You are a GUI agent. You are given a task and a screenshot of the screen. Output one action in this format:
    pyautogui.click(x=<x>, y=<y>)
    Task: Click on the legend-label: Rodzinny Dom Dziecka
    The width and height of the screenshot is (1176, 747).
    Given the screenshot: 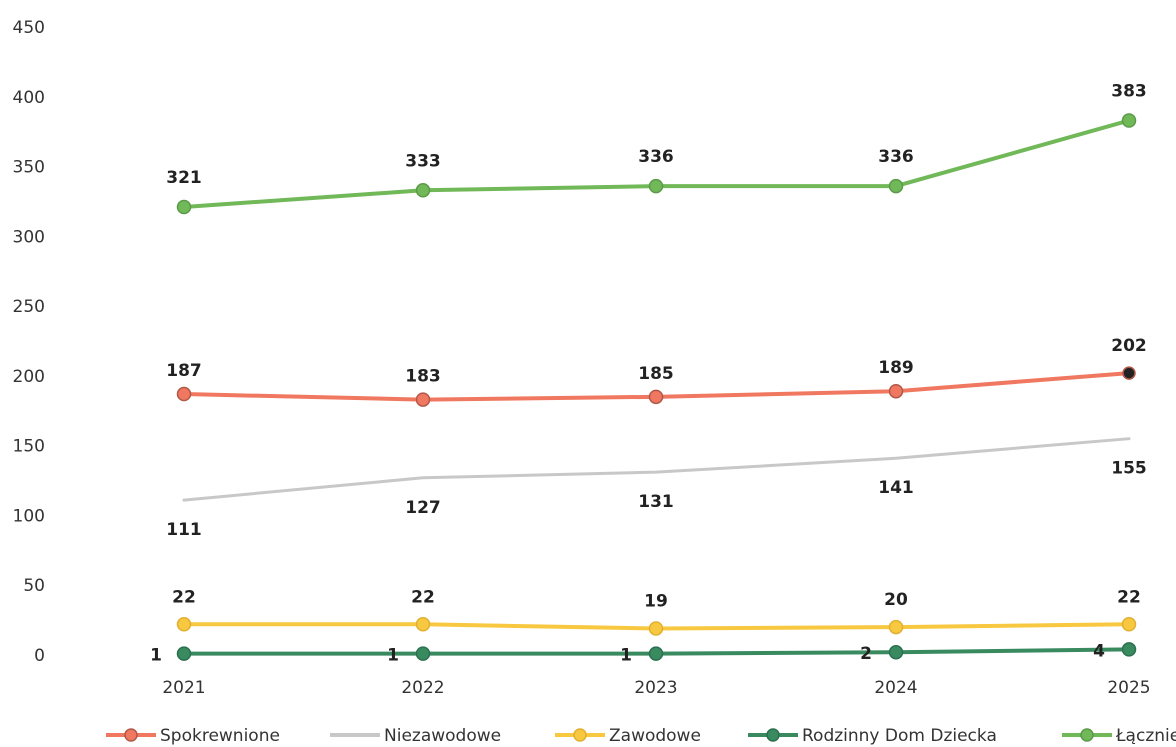 What is the action you would take?
    pyautogui.click(x=899, y=736)
    